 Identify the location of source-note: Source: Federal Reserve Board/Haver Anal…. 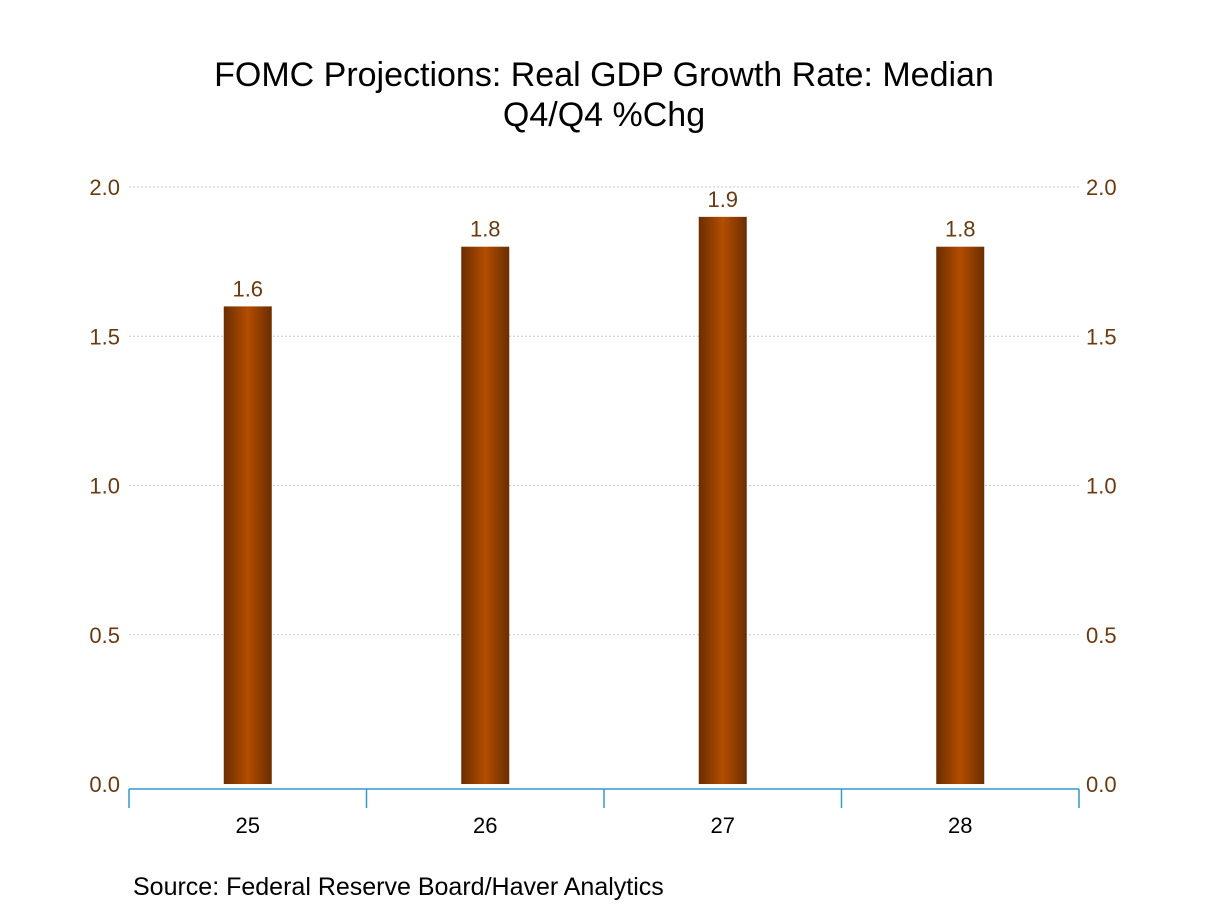
(398, 887).